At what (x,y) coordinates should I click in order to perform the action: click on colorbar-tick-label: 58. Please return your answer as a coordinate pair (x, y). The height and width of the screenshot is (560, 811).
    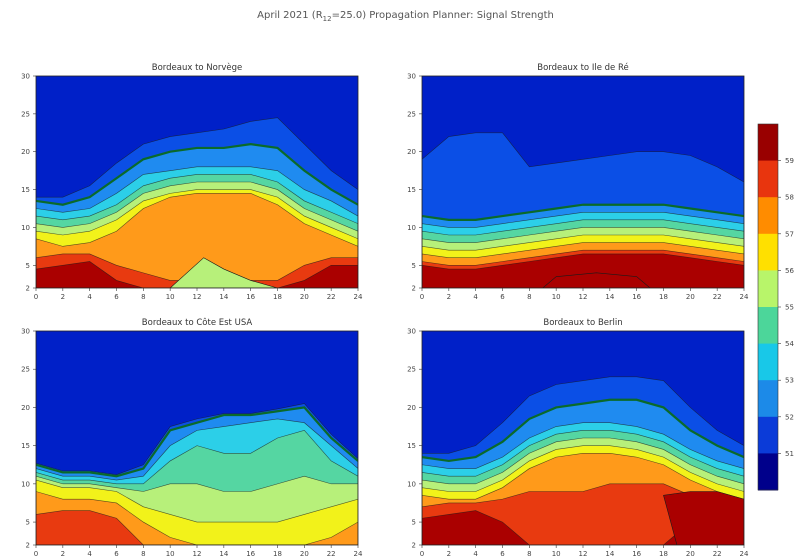
    Looking at the image, I should click on (789, 198).